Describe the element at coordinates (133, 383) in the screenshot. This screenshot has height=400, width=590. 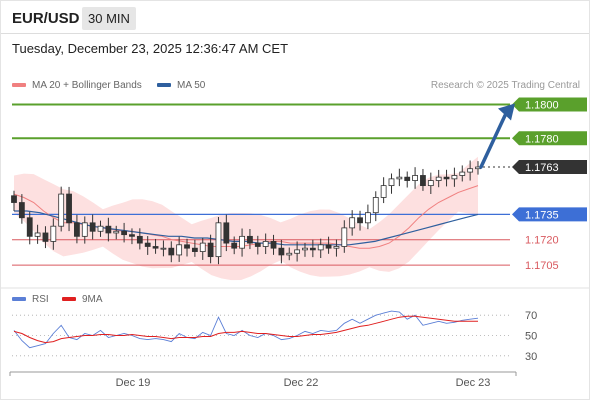
I see `x-tick-label: Dec 19` at that location.